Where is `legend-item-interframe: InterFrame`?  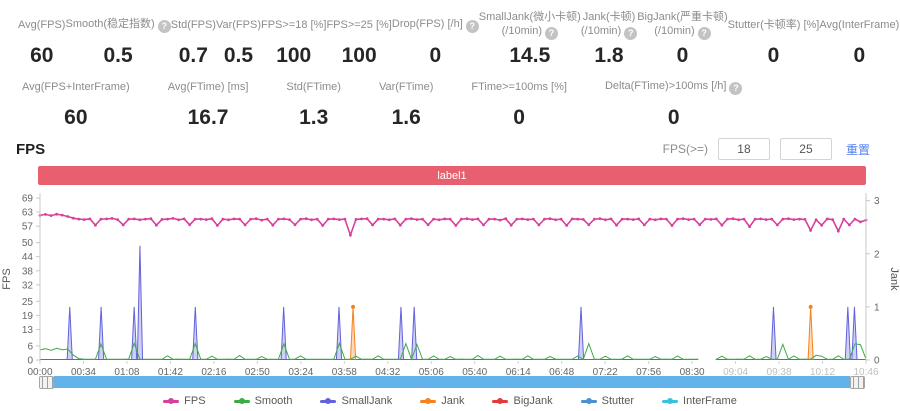 legend-item-interframe: InterFrame is located at coordinates (699, 401).